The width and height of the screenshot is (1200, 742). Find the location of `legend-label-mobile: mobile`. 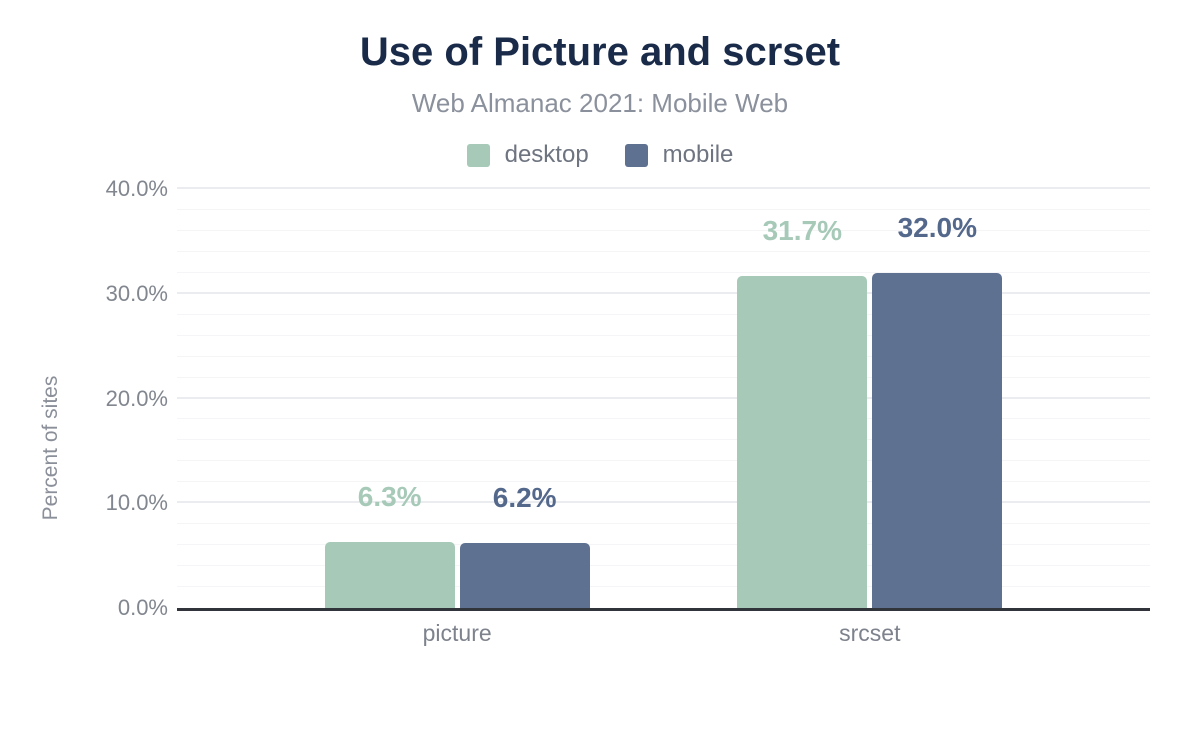

legend-label-mobile: mobile is located at coordinates (698, 154).